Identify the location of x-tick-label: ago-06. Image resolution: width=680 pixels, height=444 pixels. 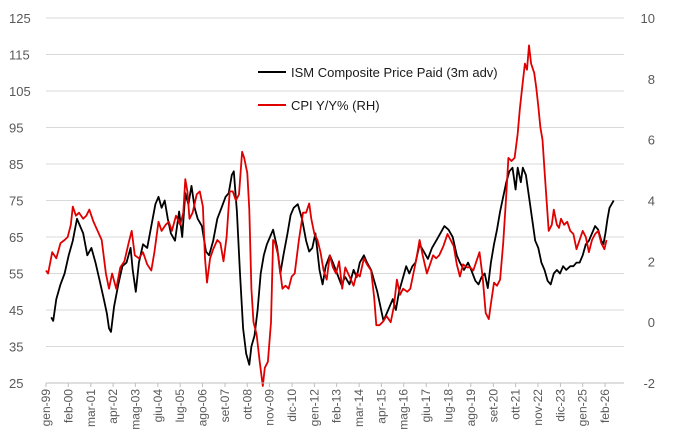
(202, 408).